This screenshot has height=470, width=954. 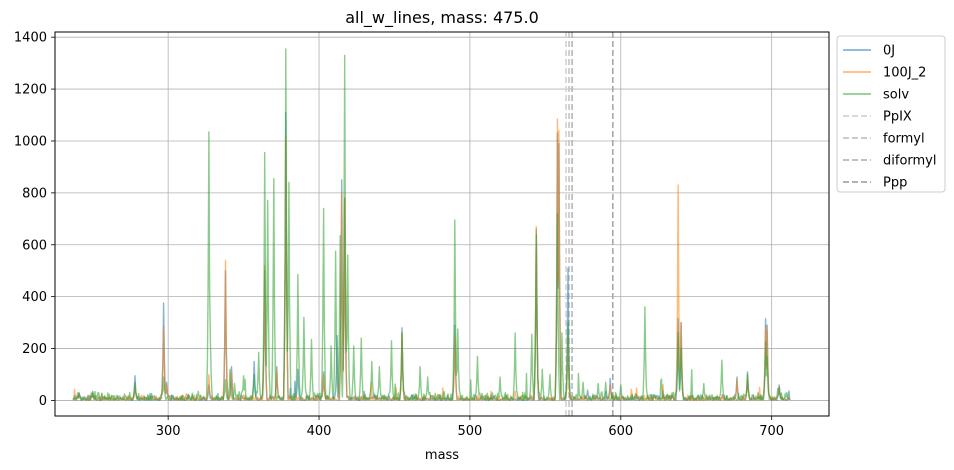 What do you see at coordinates (30, 141) in the screenshot?
I see `y-tick-label: 1000` at bounding box center [30, 141].